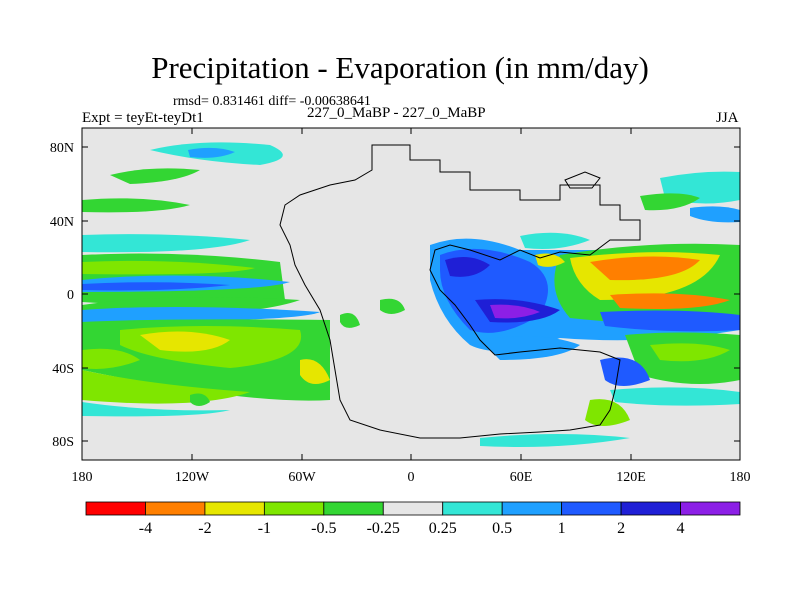  I want to click on colorbar-label: -4, so click(145, 528).